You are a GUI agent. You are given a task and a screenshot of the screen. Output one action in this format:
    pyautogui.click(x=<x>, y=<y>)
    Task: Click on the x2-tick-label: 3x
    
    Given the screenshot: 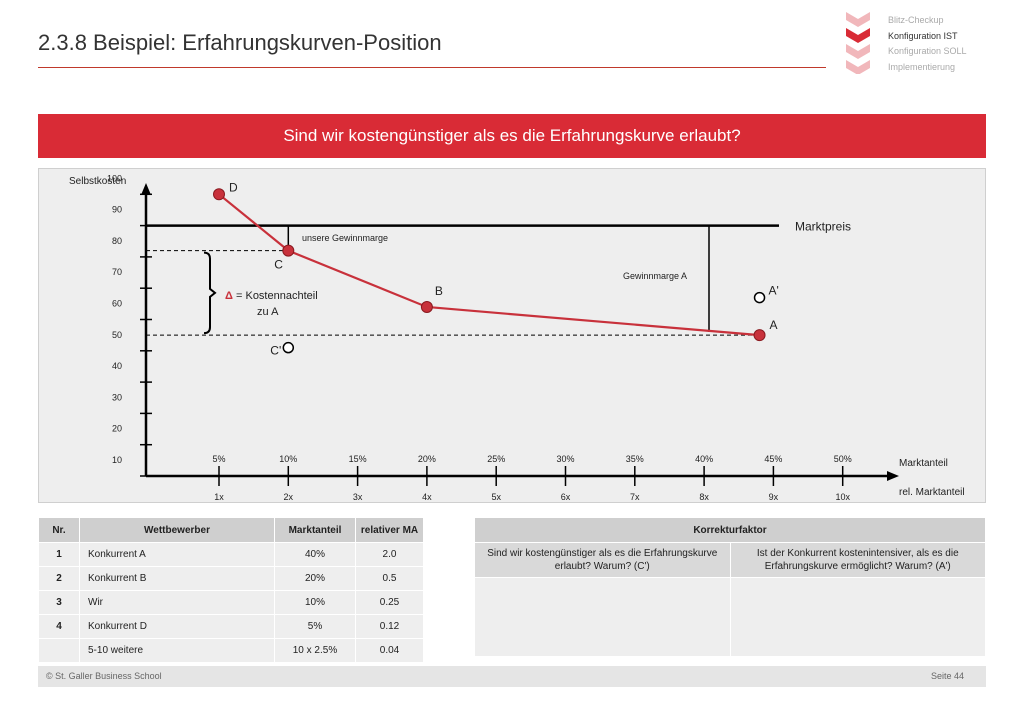 What is the action you would take?
    pyautogui.click(x=358, y=497)
    